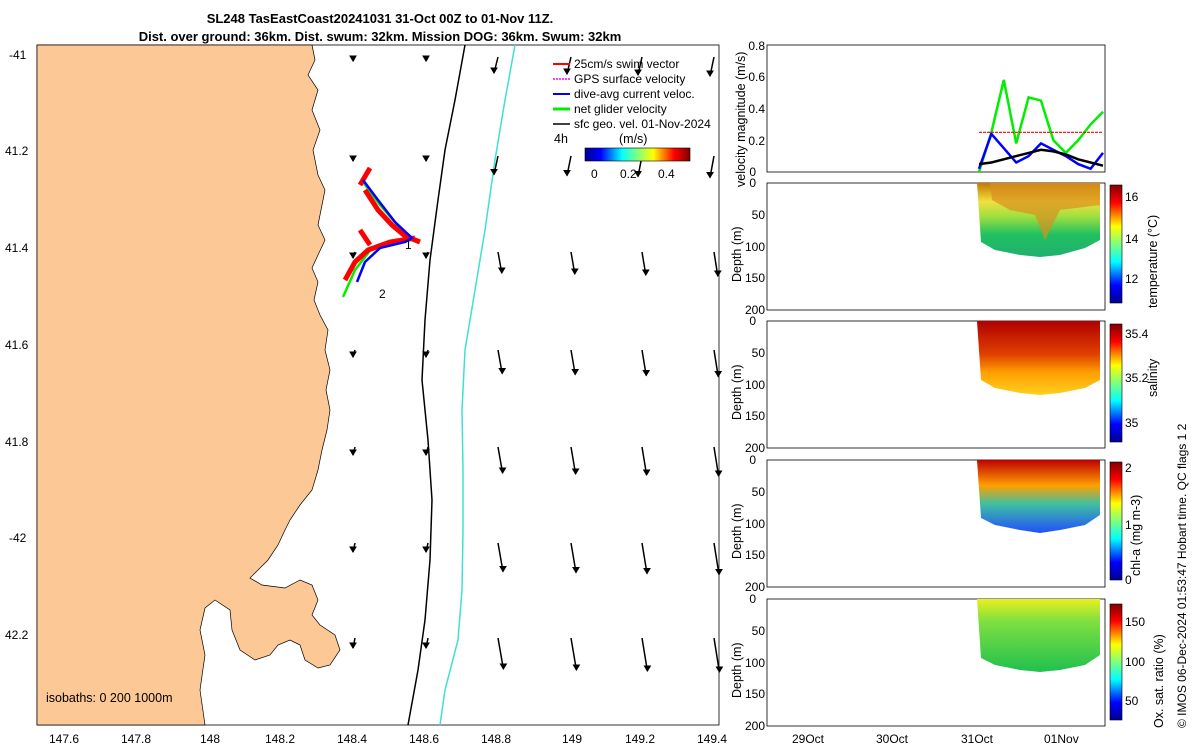  What do you see at coordinates (1128, 525) in the screenshot?
I see `cbar-tick: 1` at bounding box center [1128, 525].